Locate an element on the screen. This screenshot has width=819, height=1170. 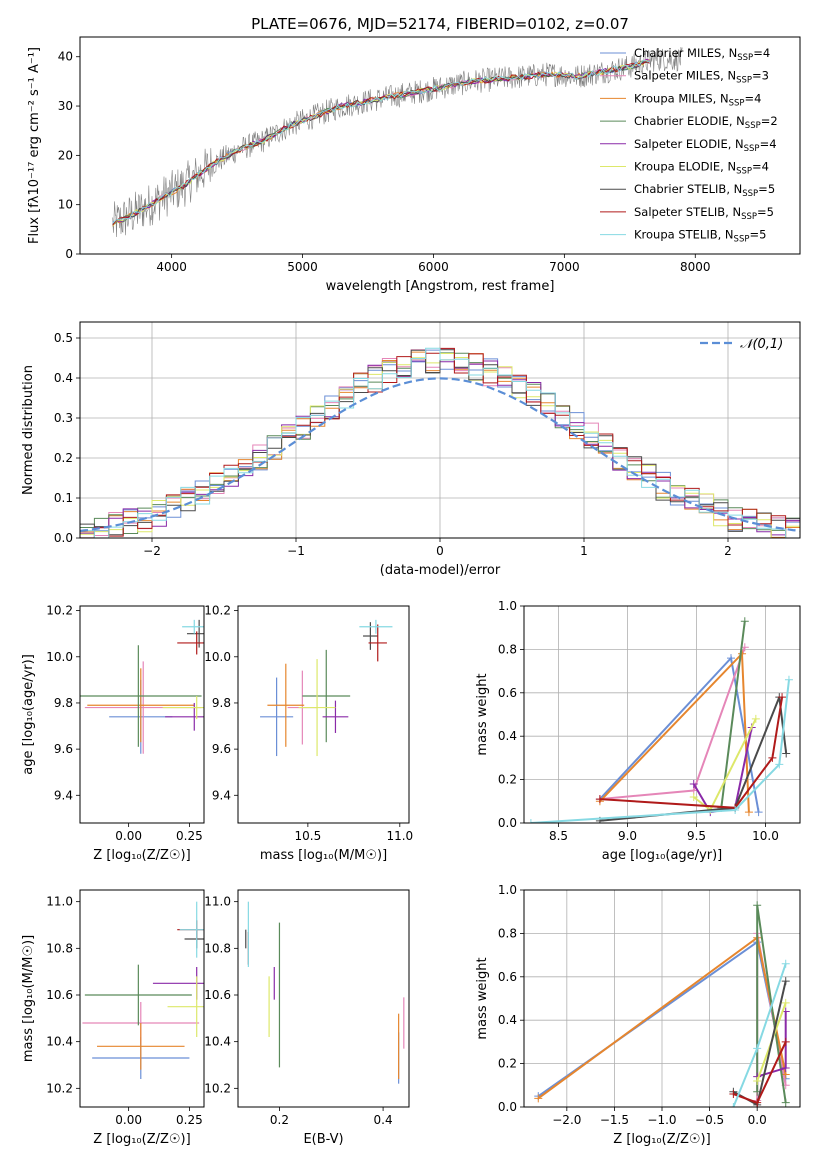
x-tick-label: 0.0 is located at coordinates (757, 1120).